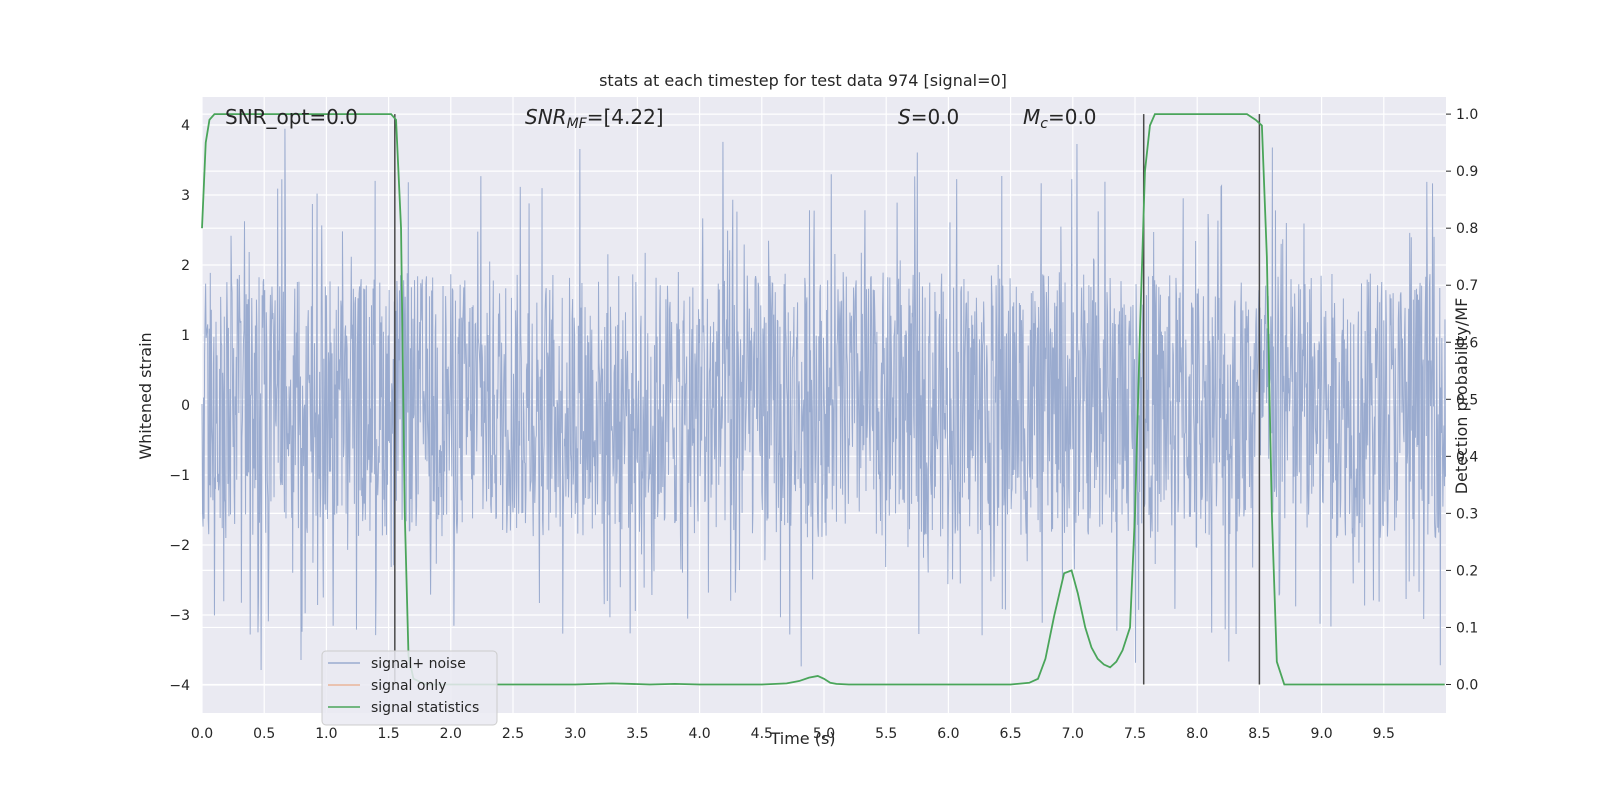 This screenshot has width=1600, height=800. What do you see at coordinates (1010, 734) in the screenshot?
I see `x-tick-label: 6.5` at bounding box center [1010, 734].